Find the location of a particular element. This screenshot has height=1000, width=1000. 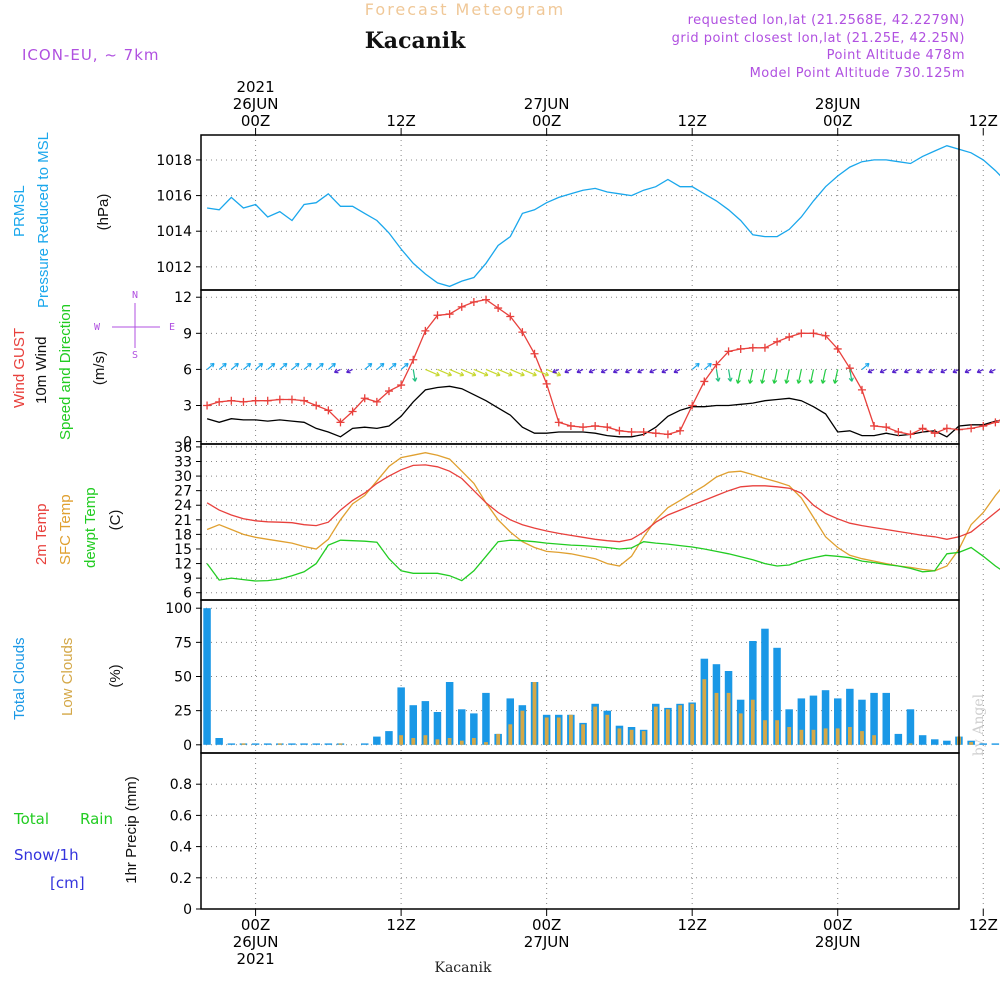

y-tick-label: 36 is located at coordinates (183, 448).